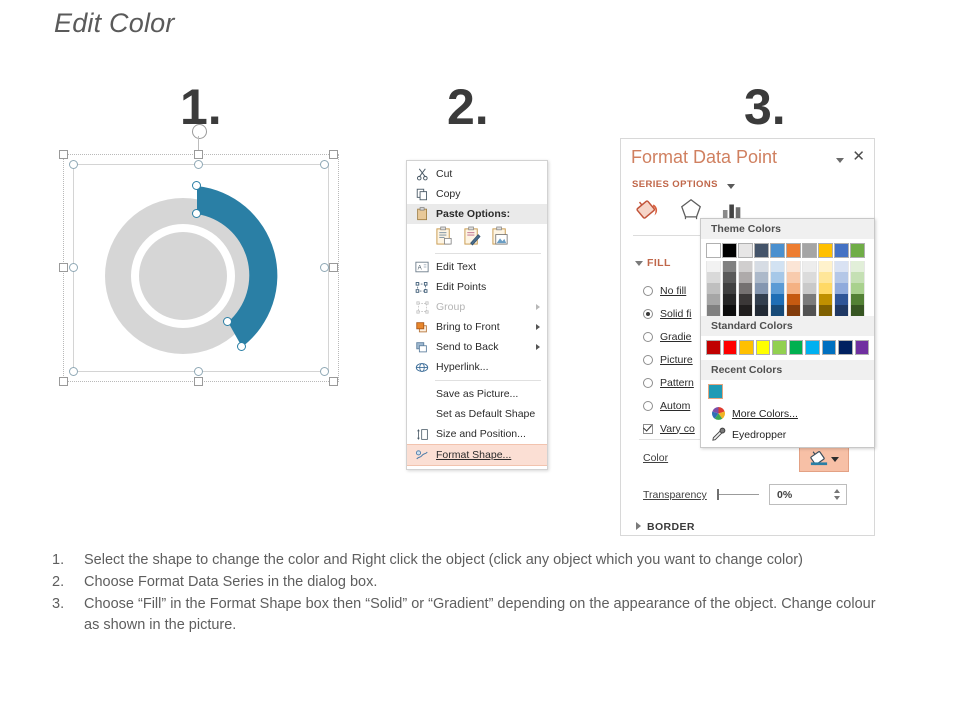  I want to click on resize-handle-n, so click(198, 154).